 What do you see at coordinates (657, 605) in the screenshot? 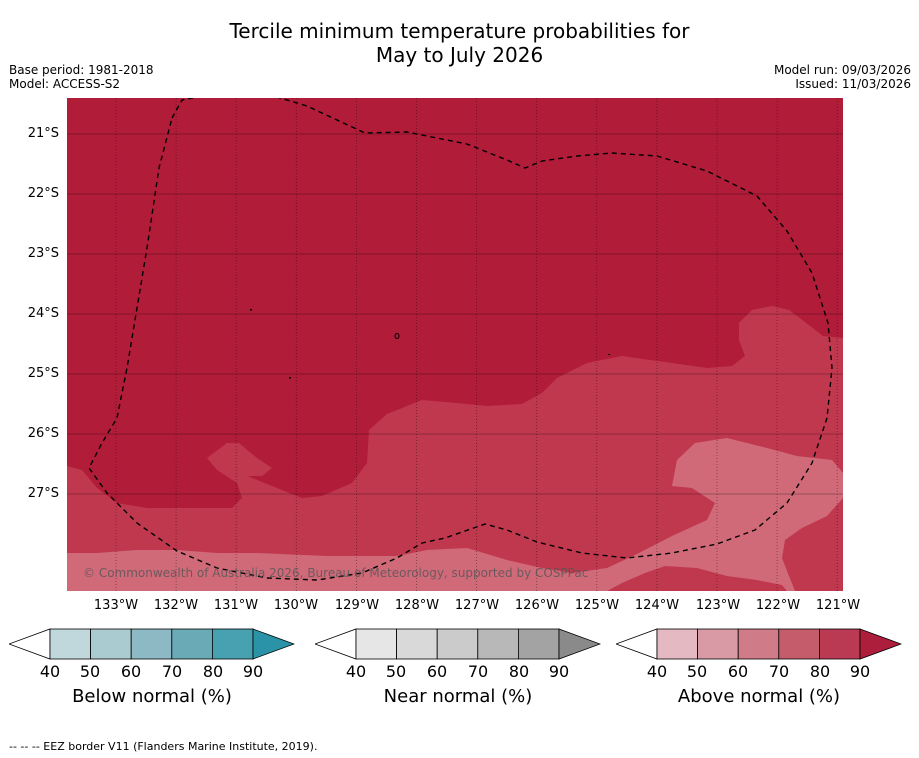
I see `lon-label: 124°W` at bounding box center [657, 605].